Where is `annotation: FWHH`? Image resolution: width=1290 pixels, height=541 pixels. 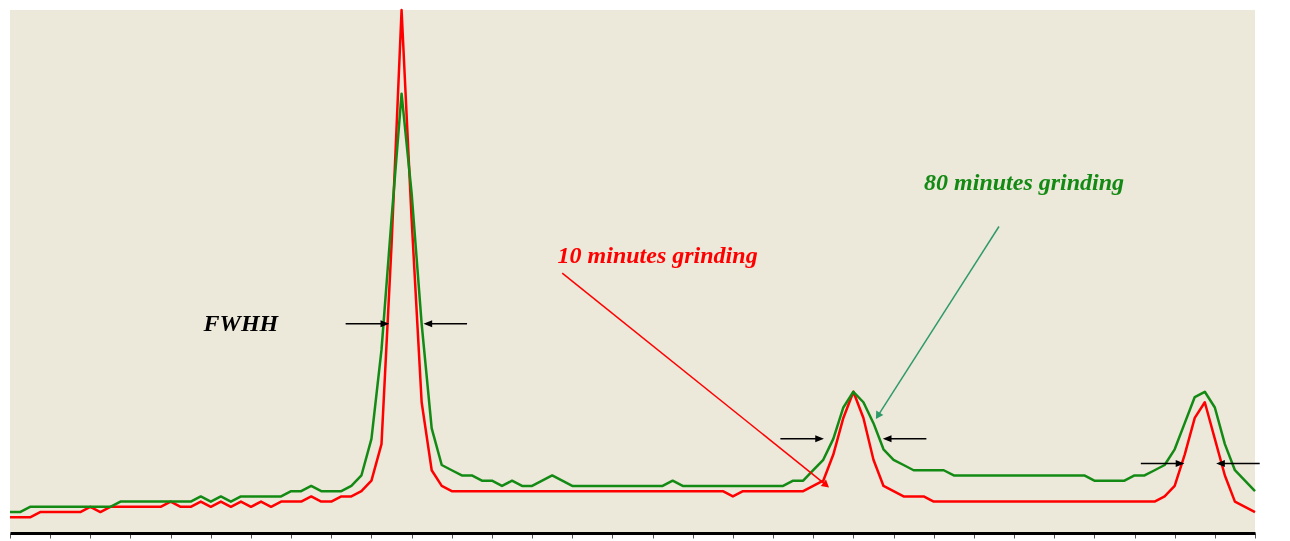
annotation: FWHH is located at coordinates (241, 322).